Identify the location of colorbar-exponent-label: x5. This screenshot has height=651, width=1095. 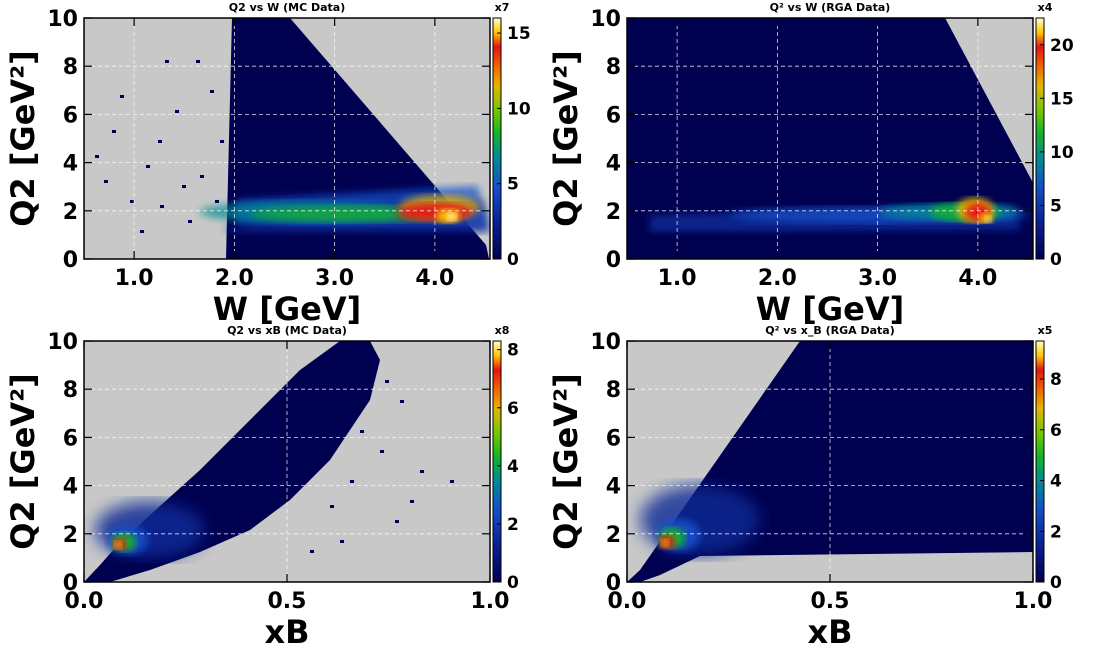
(1045, 330).